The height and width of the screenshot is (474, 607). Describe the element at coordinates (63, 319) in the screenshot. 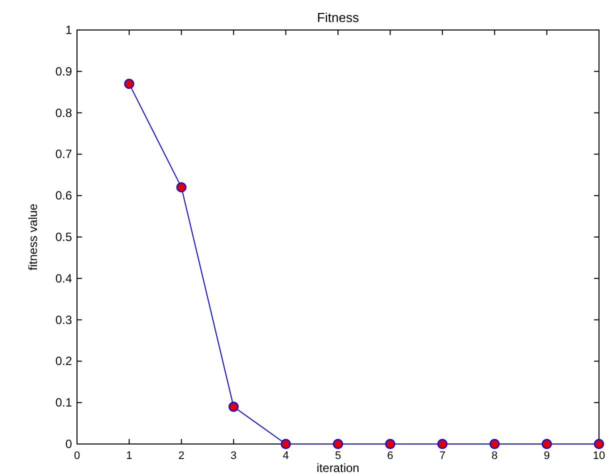

I see `y-tick-label: 0.3` at that location.